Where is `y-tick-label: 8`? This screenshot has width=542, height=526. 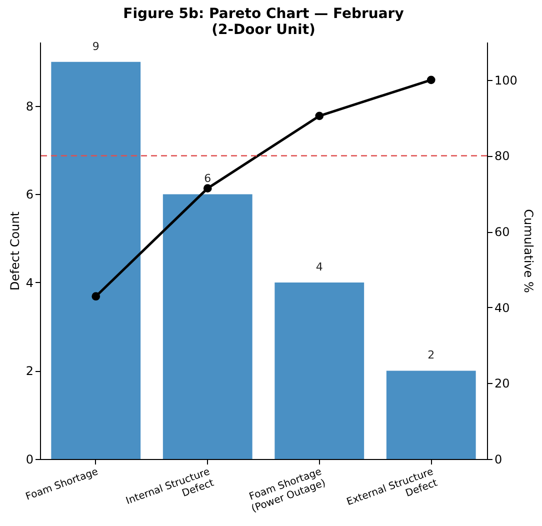
y-tick-label: 8 is located at coordinates (30, 106).